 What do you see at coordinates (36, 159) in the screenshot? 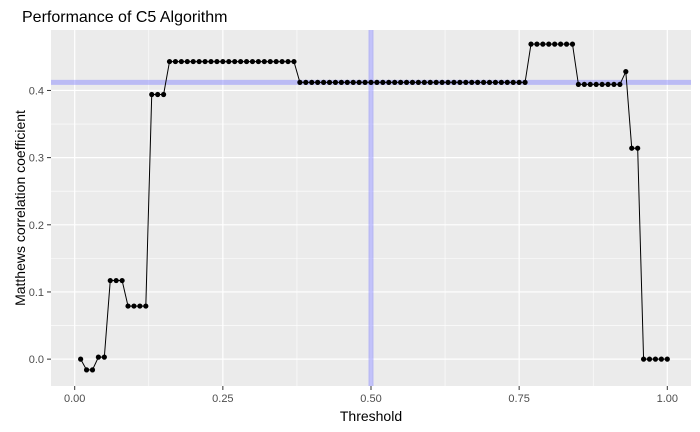
I see `y-tick-label: 0.3` at bounding box center [36, 159].